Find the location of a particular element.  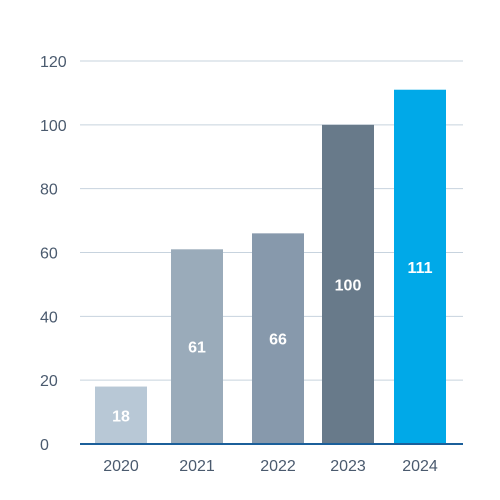

data-label: 100 is located at coordinates (348, 285).